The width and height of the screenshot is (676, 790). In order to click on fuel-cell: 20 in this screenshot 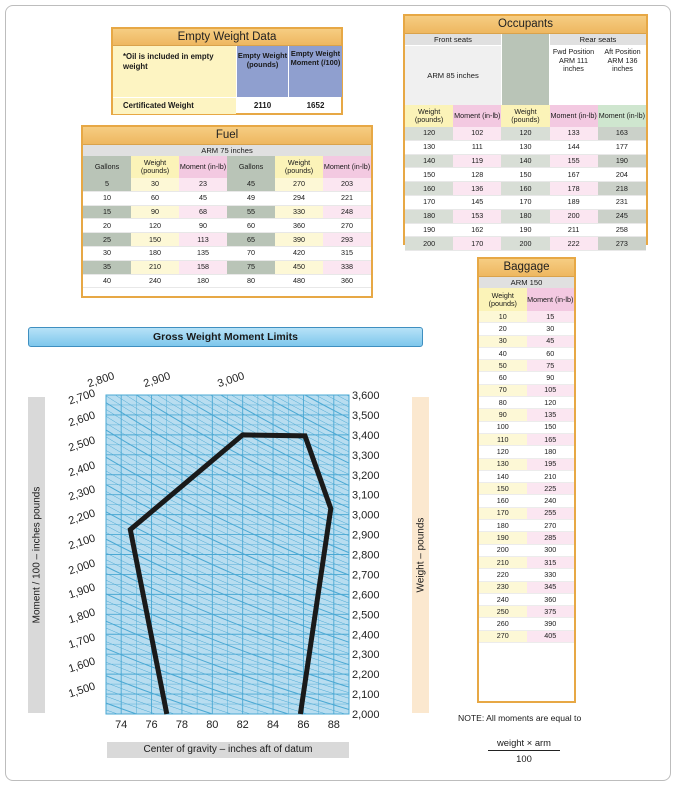, I will do `click(107, 226)`.